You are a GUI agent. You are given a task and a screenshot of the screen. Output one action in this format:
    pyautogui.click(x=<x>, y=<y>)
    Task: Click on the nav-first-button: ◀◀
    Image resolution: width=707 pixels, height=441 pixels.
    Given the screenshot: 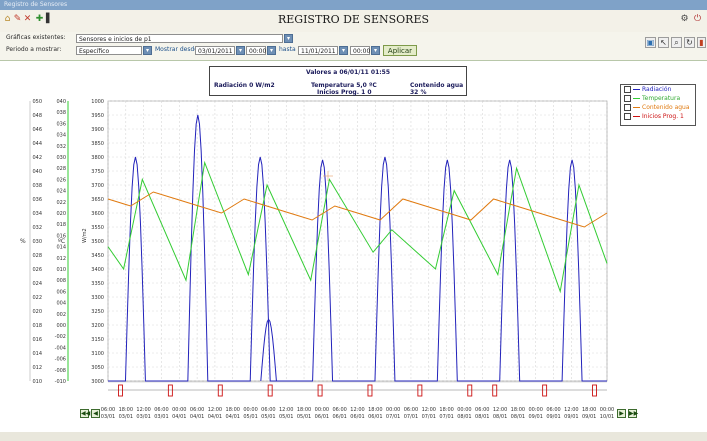 What is the action you would take?
    pyautogui.click(x=85, y=413)
    